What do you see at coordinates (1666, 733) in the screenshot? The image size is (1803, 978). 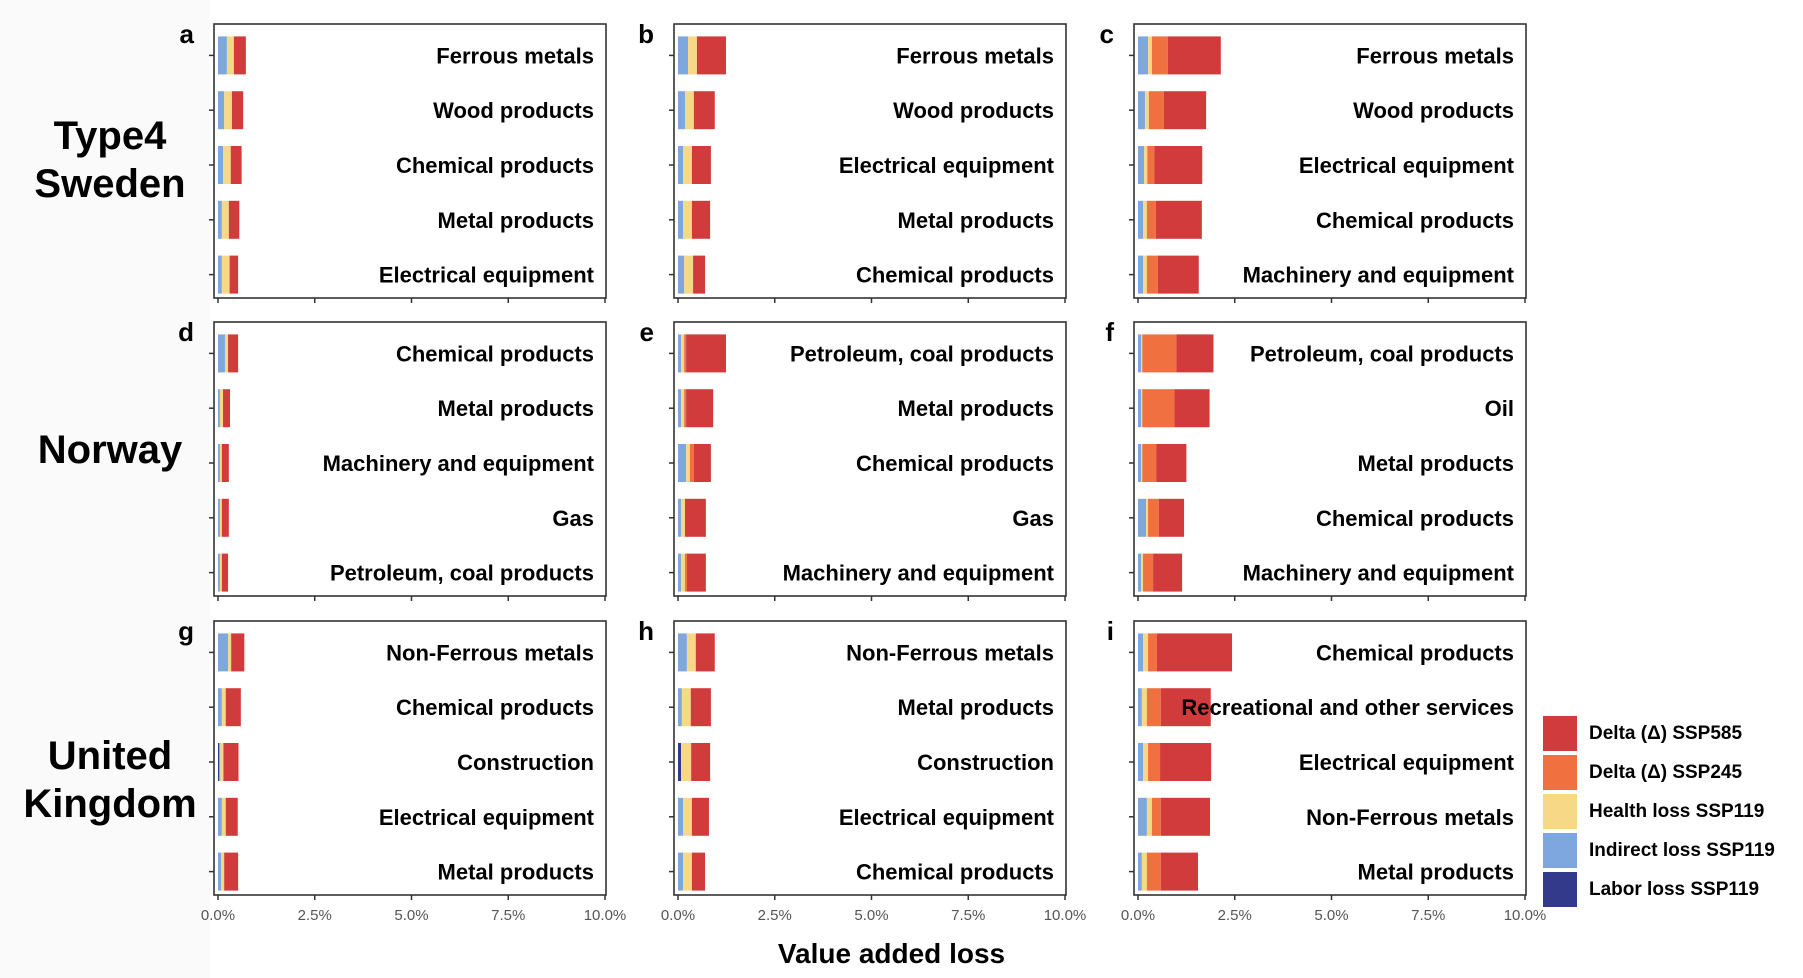 I see `legend-label: Delta (Δ) SSP585` at bounding box center [1666, 733].